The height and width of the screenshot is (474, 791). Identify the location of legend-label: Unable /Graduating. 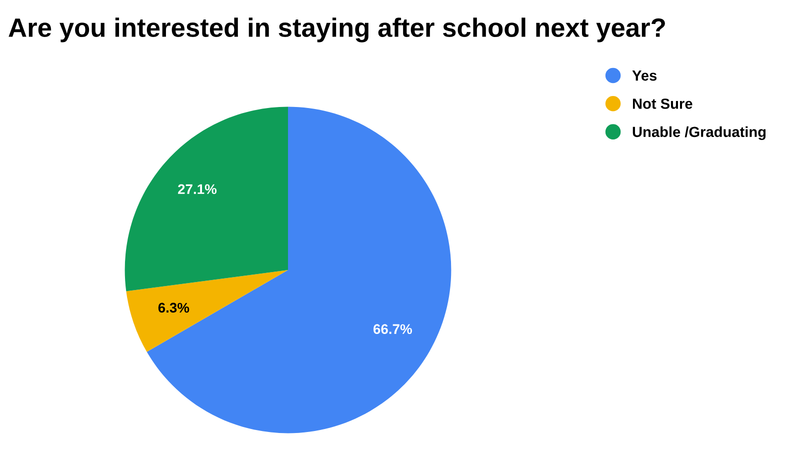
(699, 133).